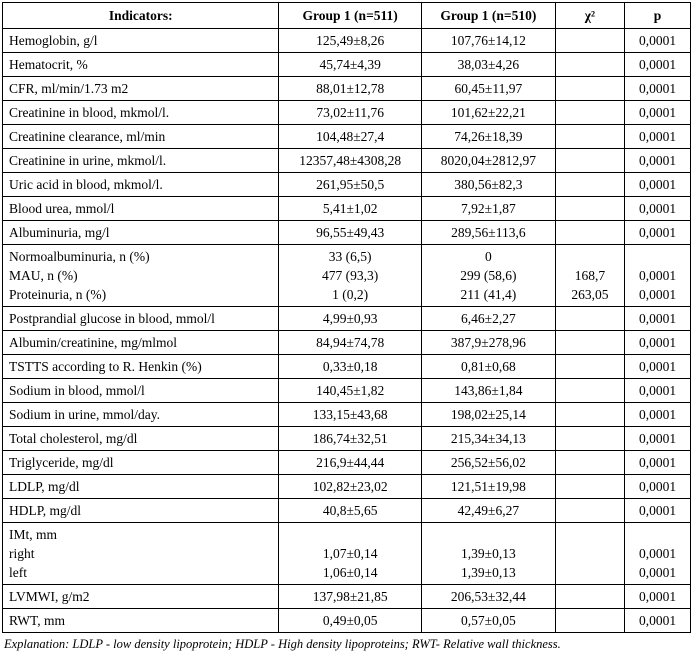 The image size is (693, 654). I want to click on cell-line: 211 (41,4), so click(488, 294).